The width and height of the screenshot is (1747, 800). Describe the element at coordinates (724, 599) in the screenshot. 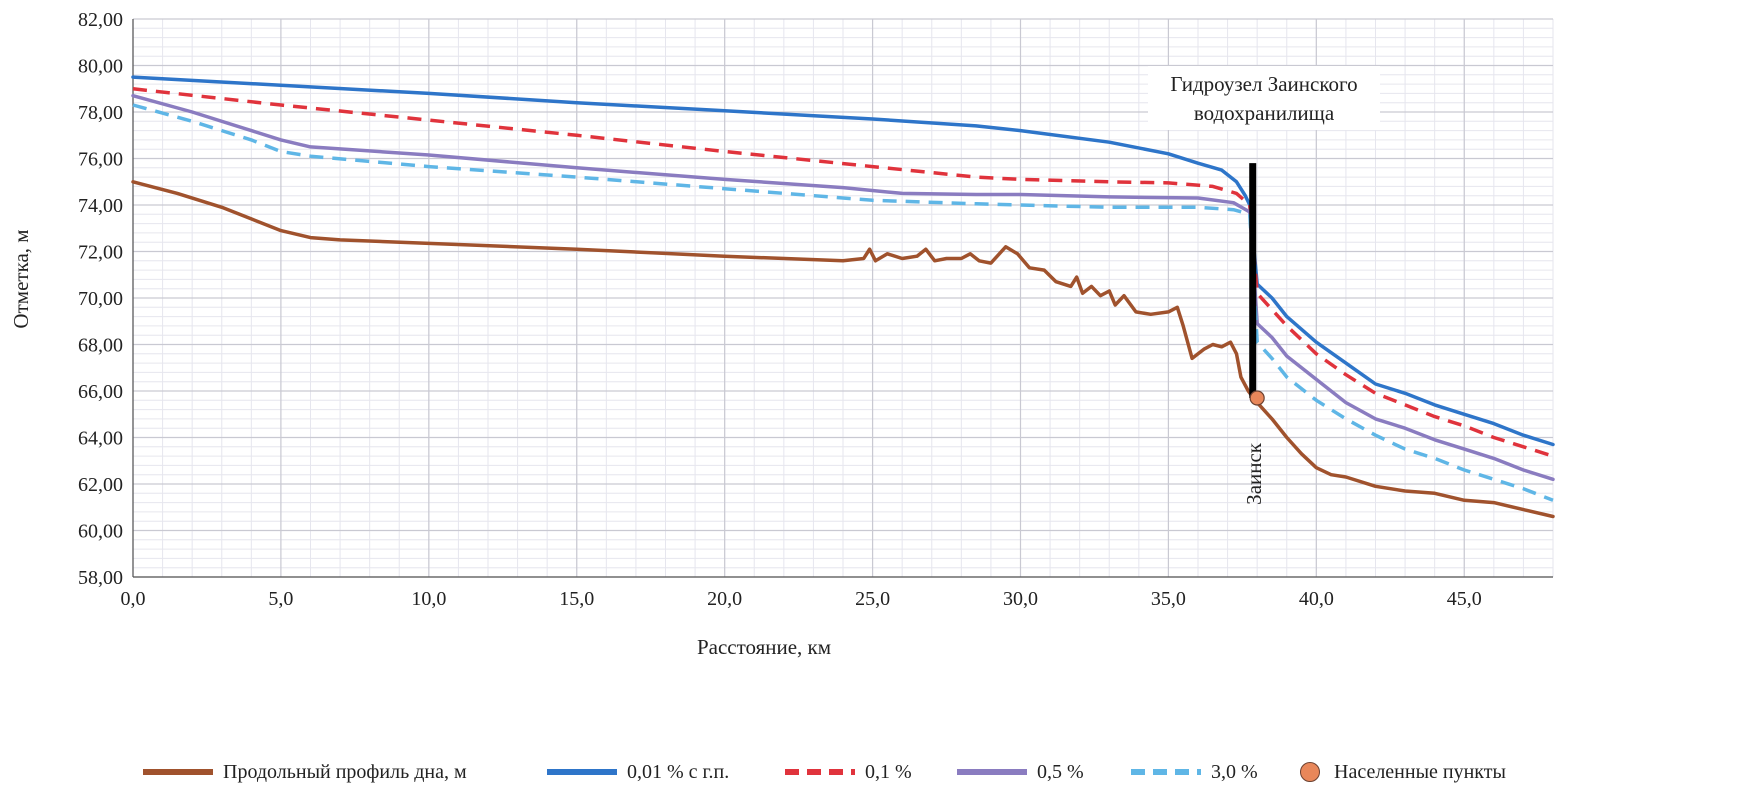

I see `x-tick-label: 20,0` at that location.